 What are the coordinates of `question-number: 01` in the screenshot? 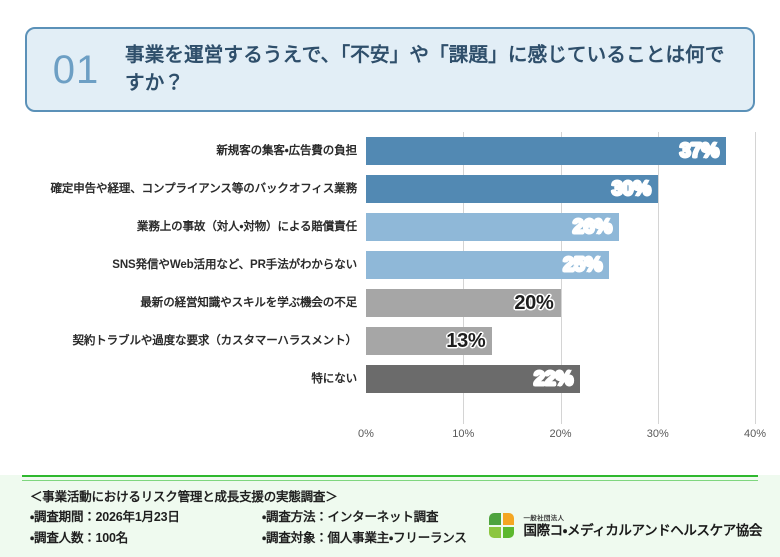 It's located at (76, 69).